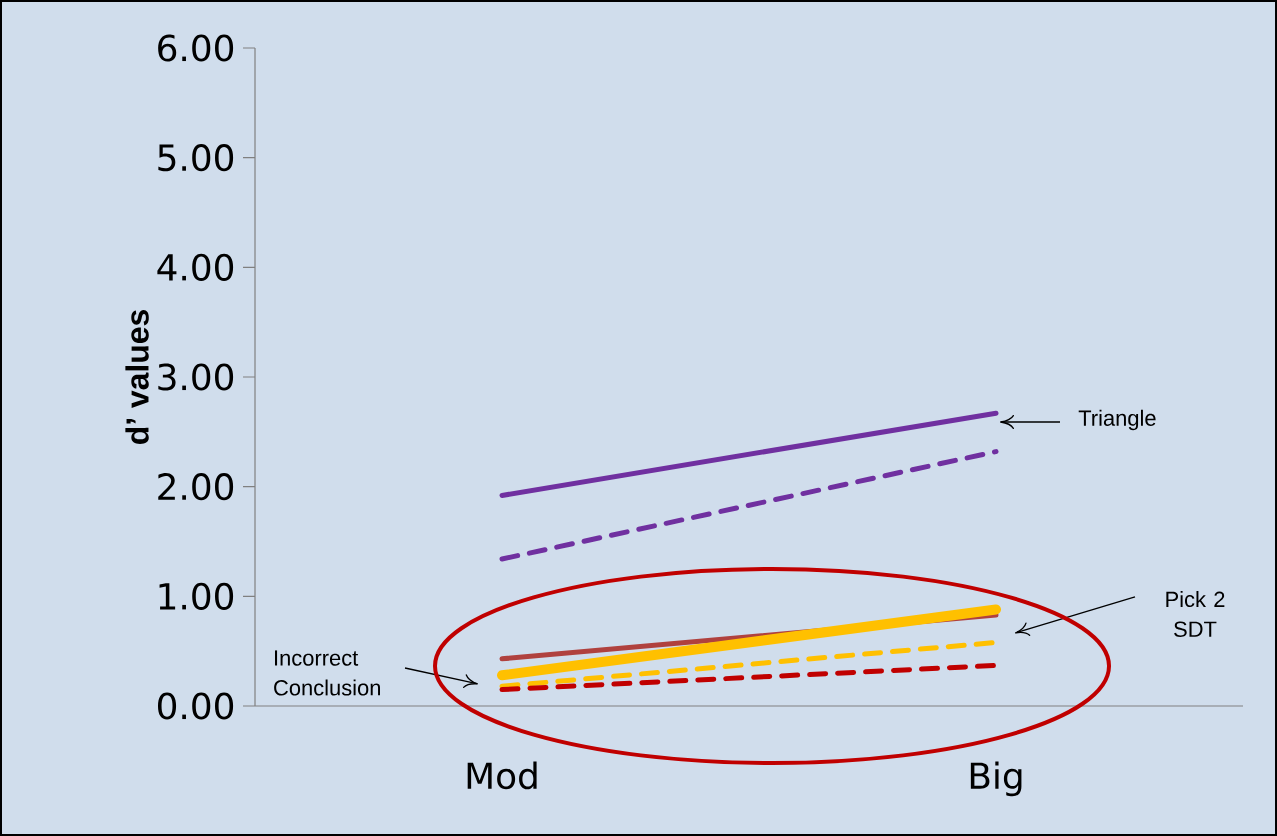  I want to click on y-tick-label: 6.00, so click(196, 48).